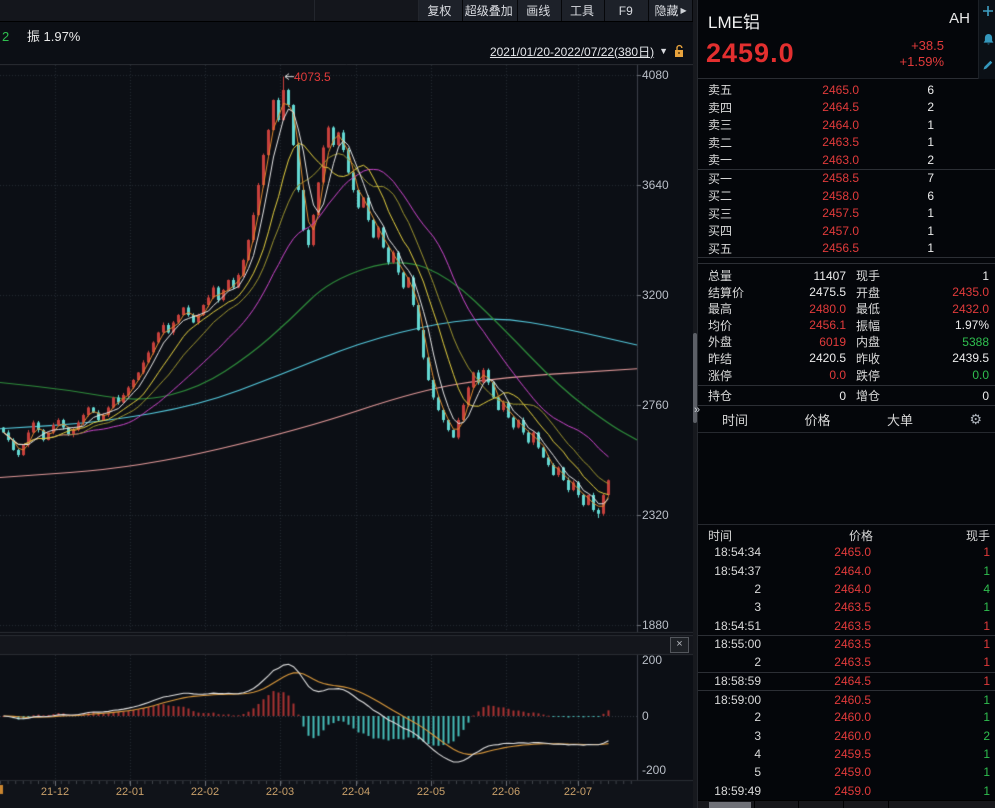 The height and width of the screenshot is (808, 995). What do you see at coordinates (654, 770) in the screenshot?
I see `macd-axis-label: -200` at bounding box center [654, 770].